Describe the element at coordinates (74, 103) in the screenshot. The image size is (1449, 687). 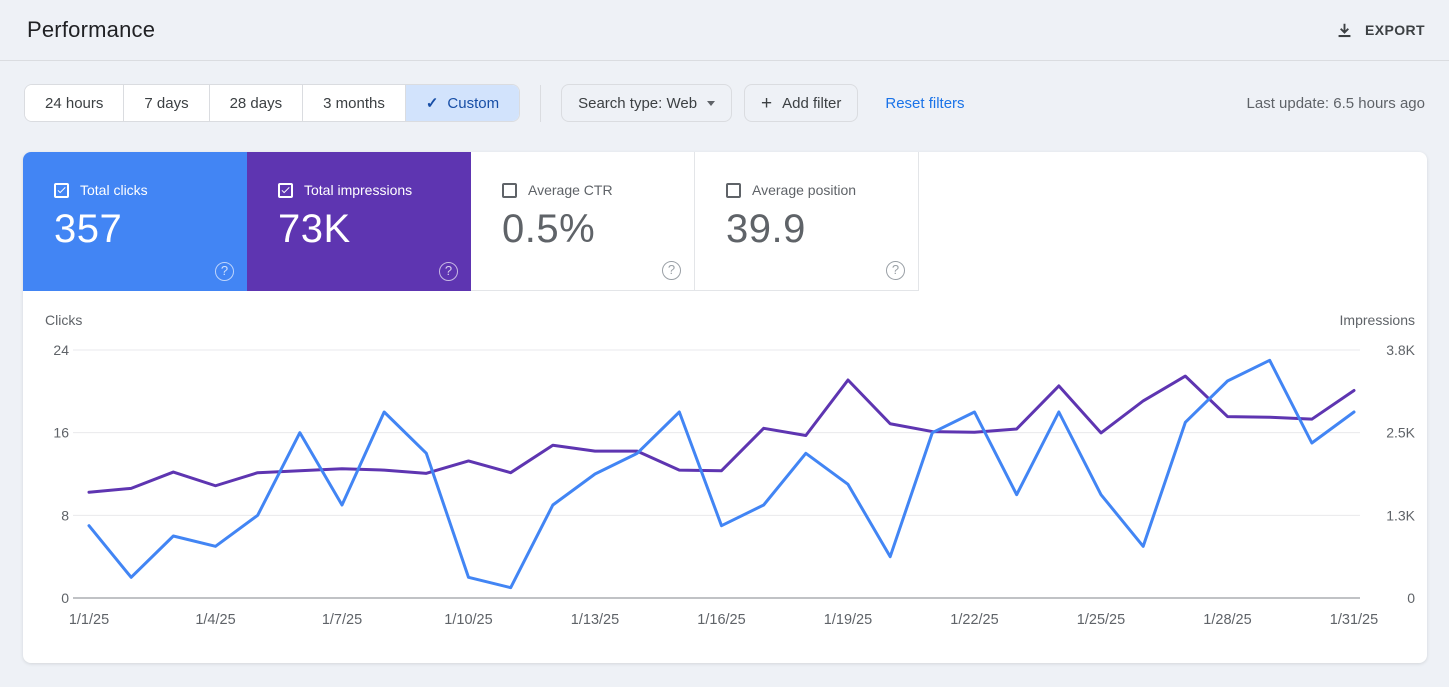
I see `date-range-24-hours: 24 hours` at that location.